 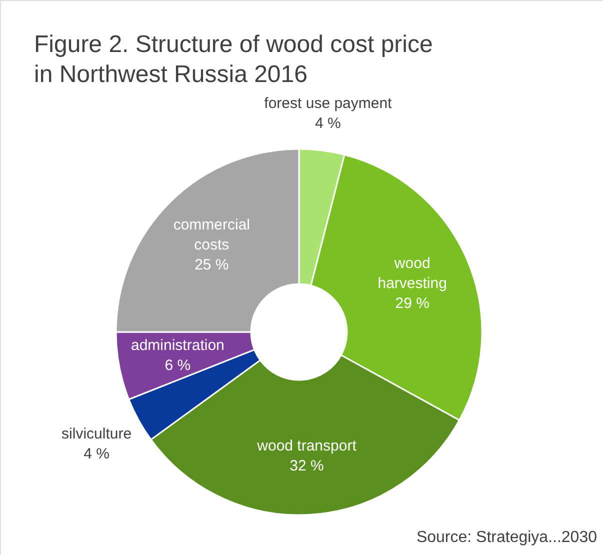 I want to click on slice-label: forest use payment, so click(x=328, y=103).